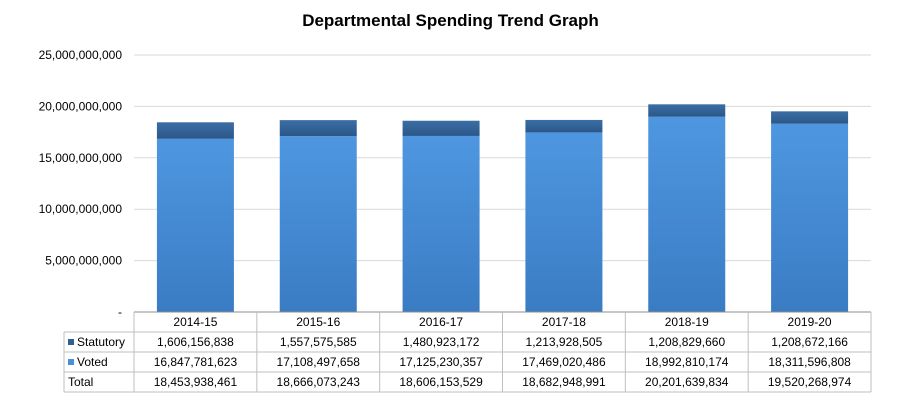 The width and height of the screenshot is (901, 402). I want to click on data-label-total: 20,201,639,834, so click(687, 382).